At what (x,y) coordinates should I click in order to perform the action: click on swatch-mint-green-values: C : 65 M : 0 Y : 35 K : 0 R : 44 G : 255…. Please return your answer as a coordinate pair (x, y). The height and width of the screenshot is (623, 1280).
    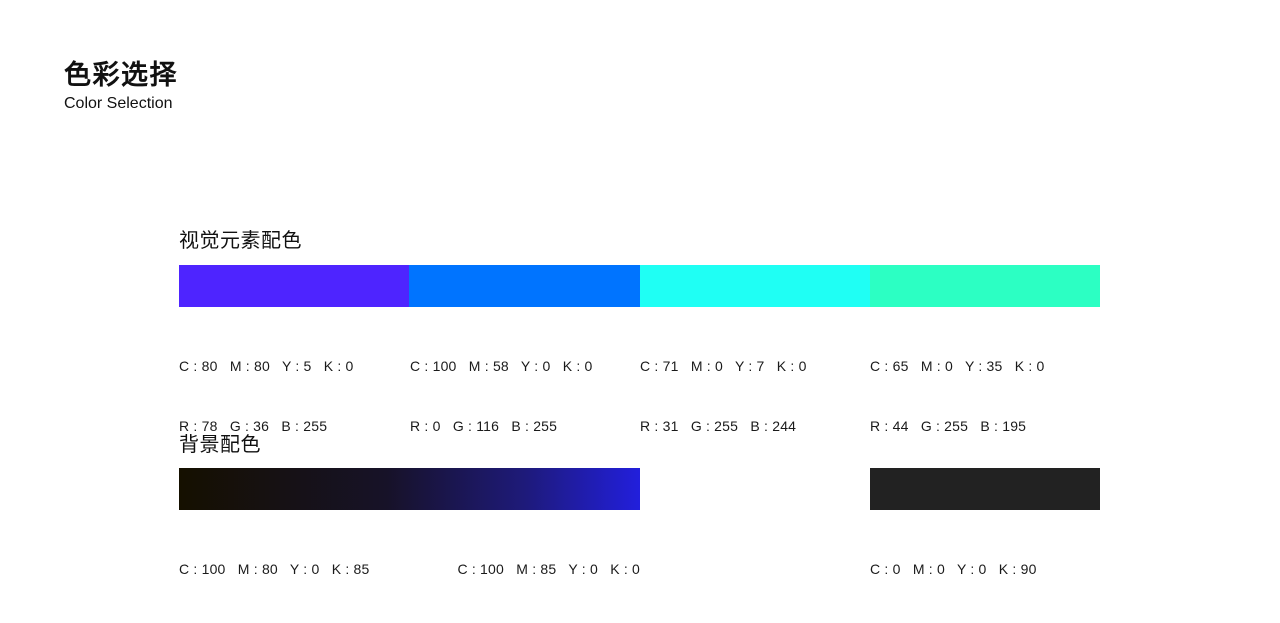
    Looking at the image, I should click on (957, 396).